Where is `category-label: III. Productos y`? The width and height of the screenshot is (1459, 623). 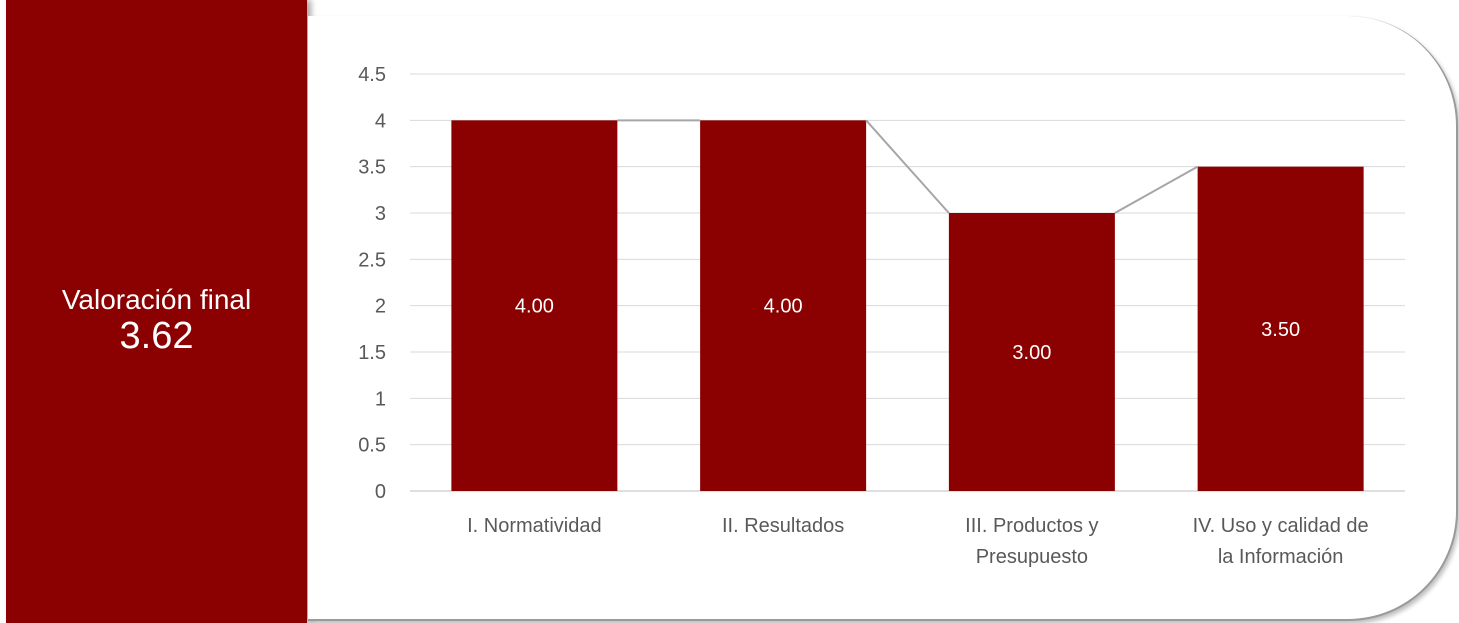
category-label: III. Productos y is located at coordinates (1031, 526).